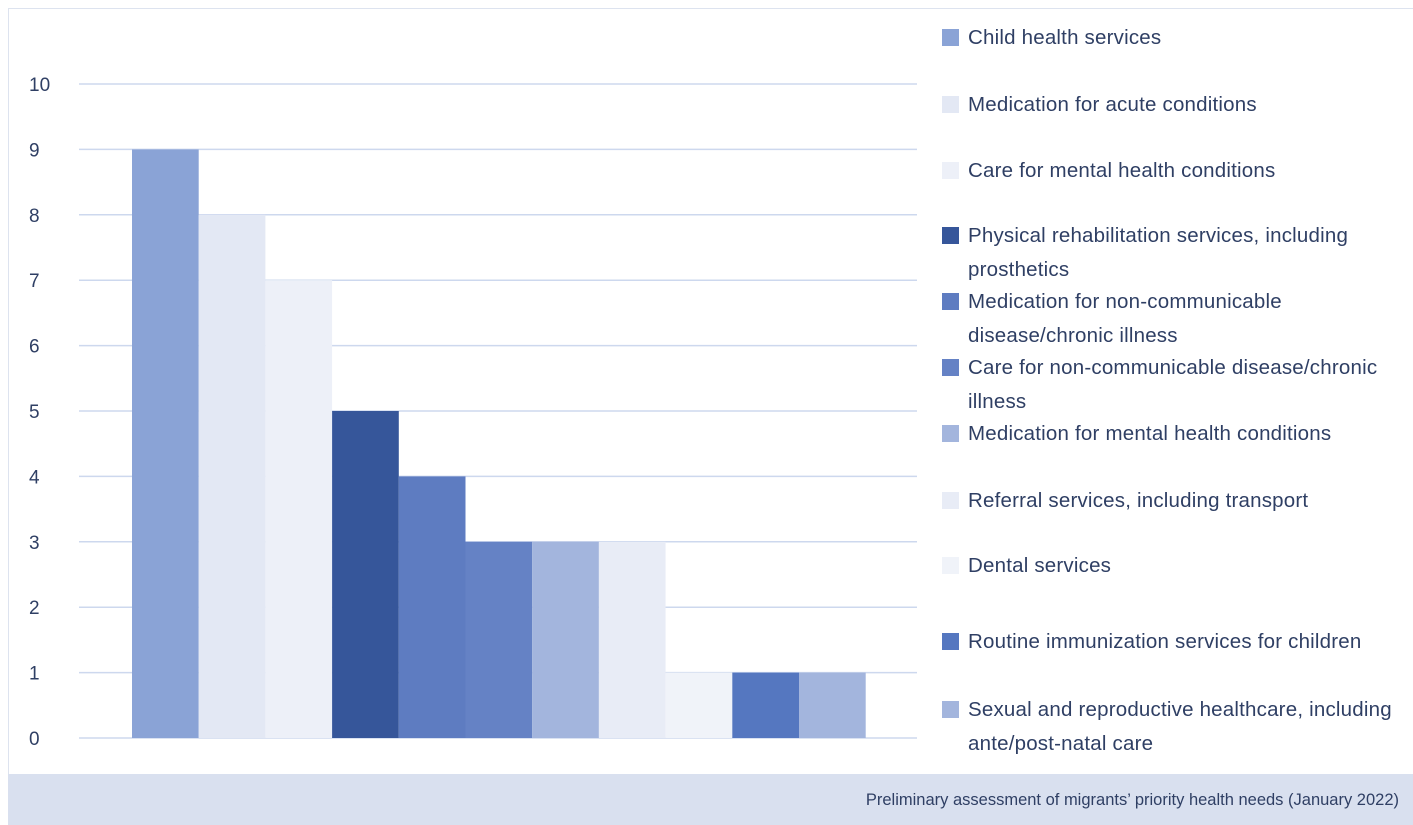 The width and height of the screenshot is (1413, 825). I want to click on y-tick-label: 7, so click(34, 281).